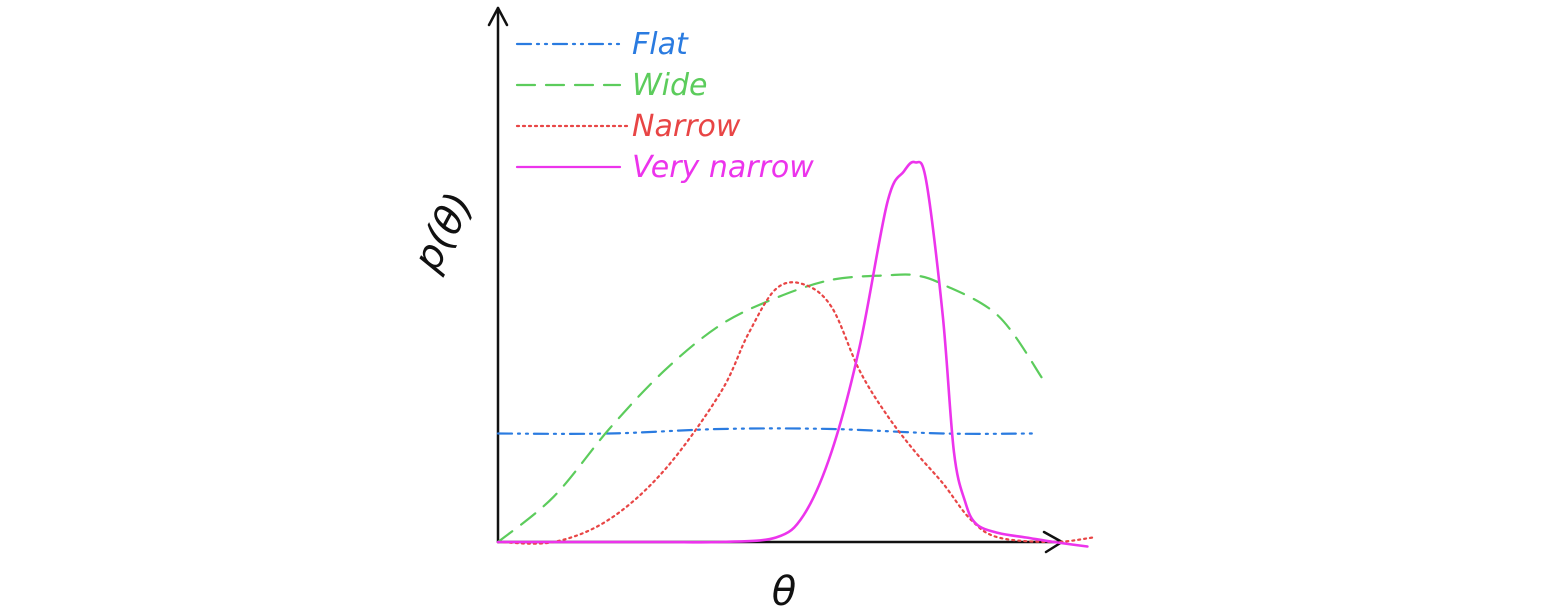  I want to click on legend-item-very-narrow: Very narrow, so click(664, 167).